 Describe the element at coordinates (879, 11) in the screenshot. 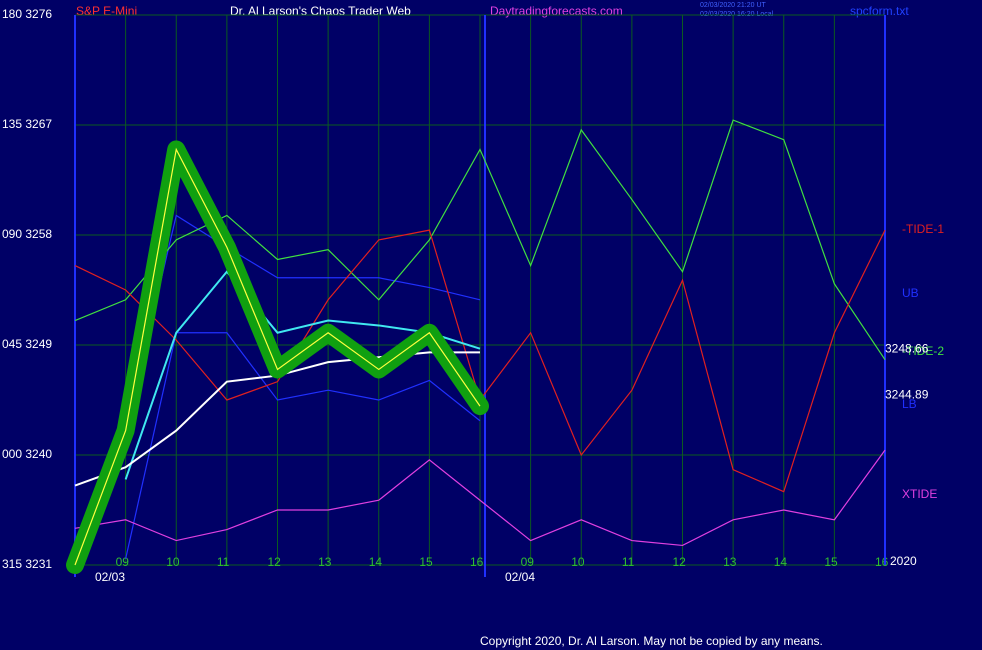

I see `file-name: spcform.txt` at that location.